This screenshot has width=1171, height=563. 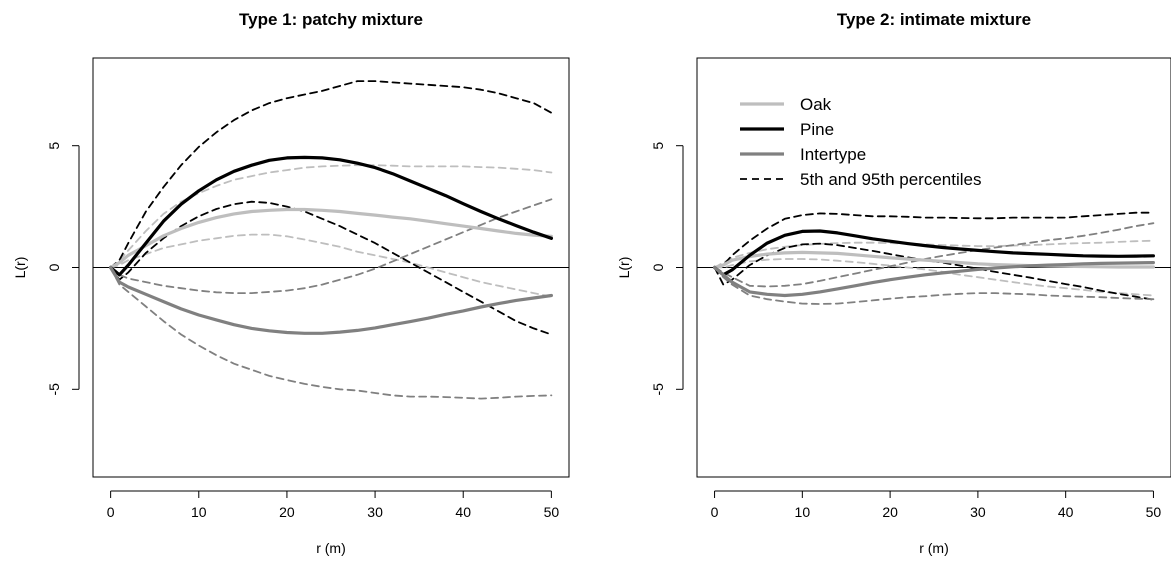 What do you see at coordinates (331, 19) in the screenshot?
I see `chart-title: Type 1: patchy mixture` at bounding box center [331, 19].